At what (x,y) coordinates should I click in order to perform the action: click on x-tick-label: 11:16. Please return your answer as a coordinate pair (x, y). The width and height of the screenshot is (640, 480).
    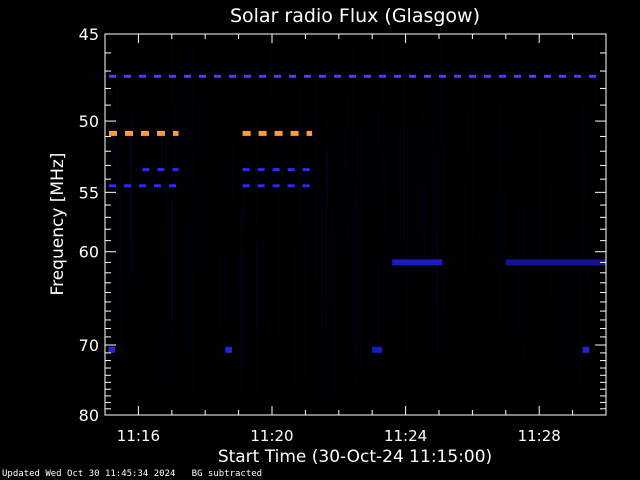
    Looking at the image, I should click on (138, 436).